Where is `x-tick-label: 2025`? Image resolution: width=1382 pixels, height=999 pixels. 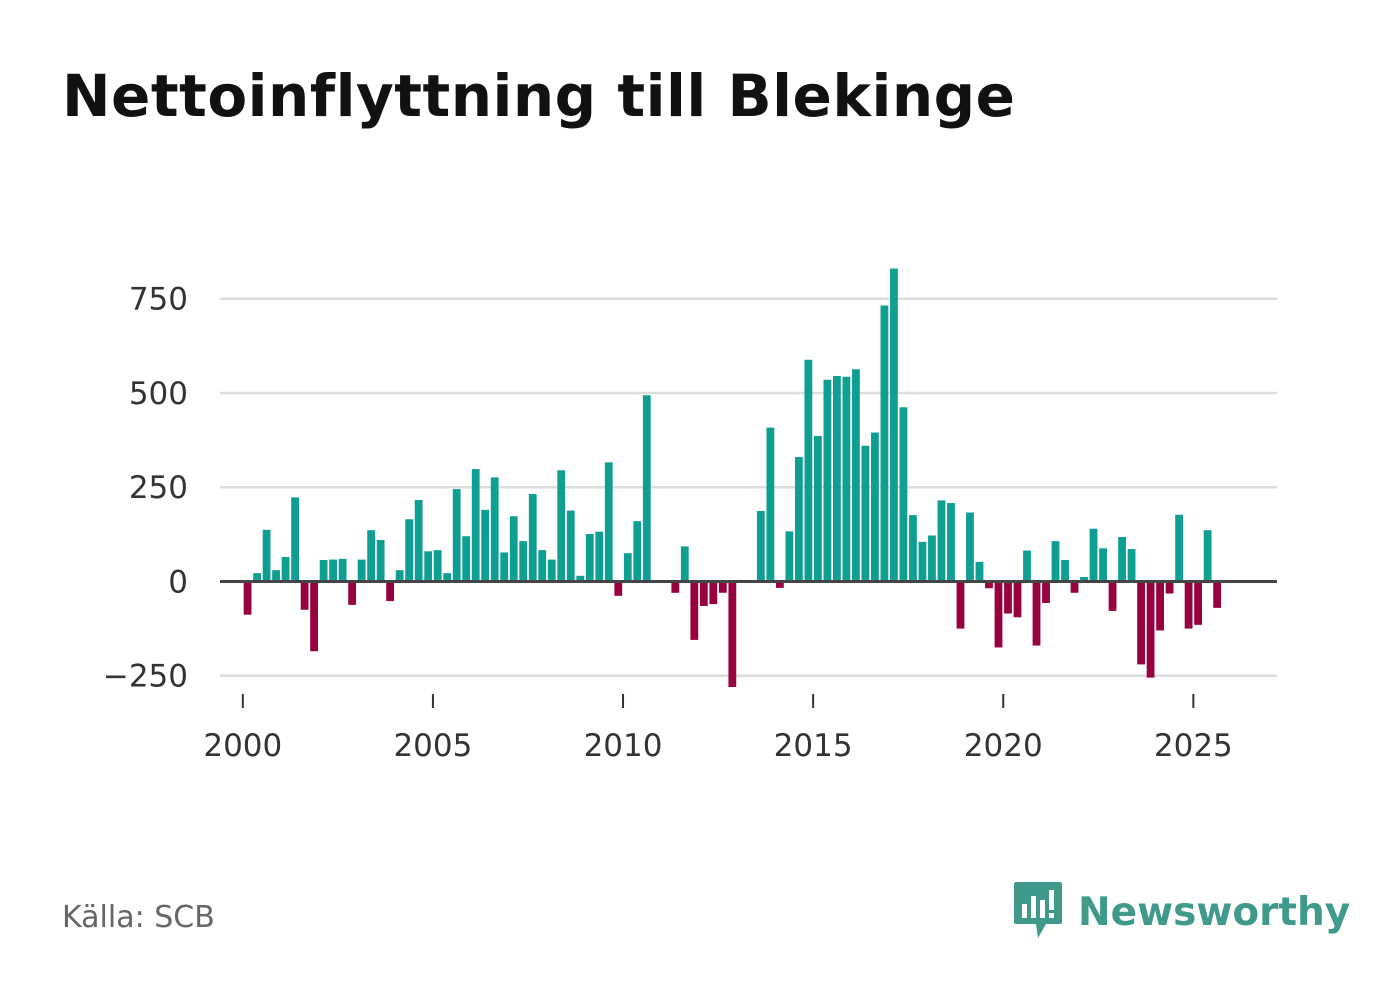 x-tick-label: 2025 is located at coordinates (1193, 746).